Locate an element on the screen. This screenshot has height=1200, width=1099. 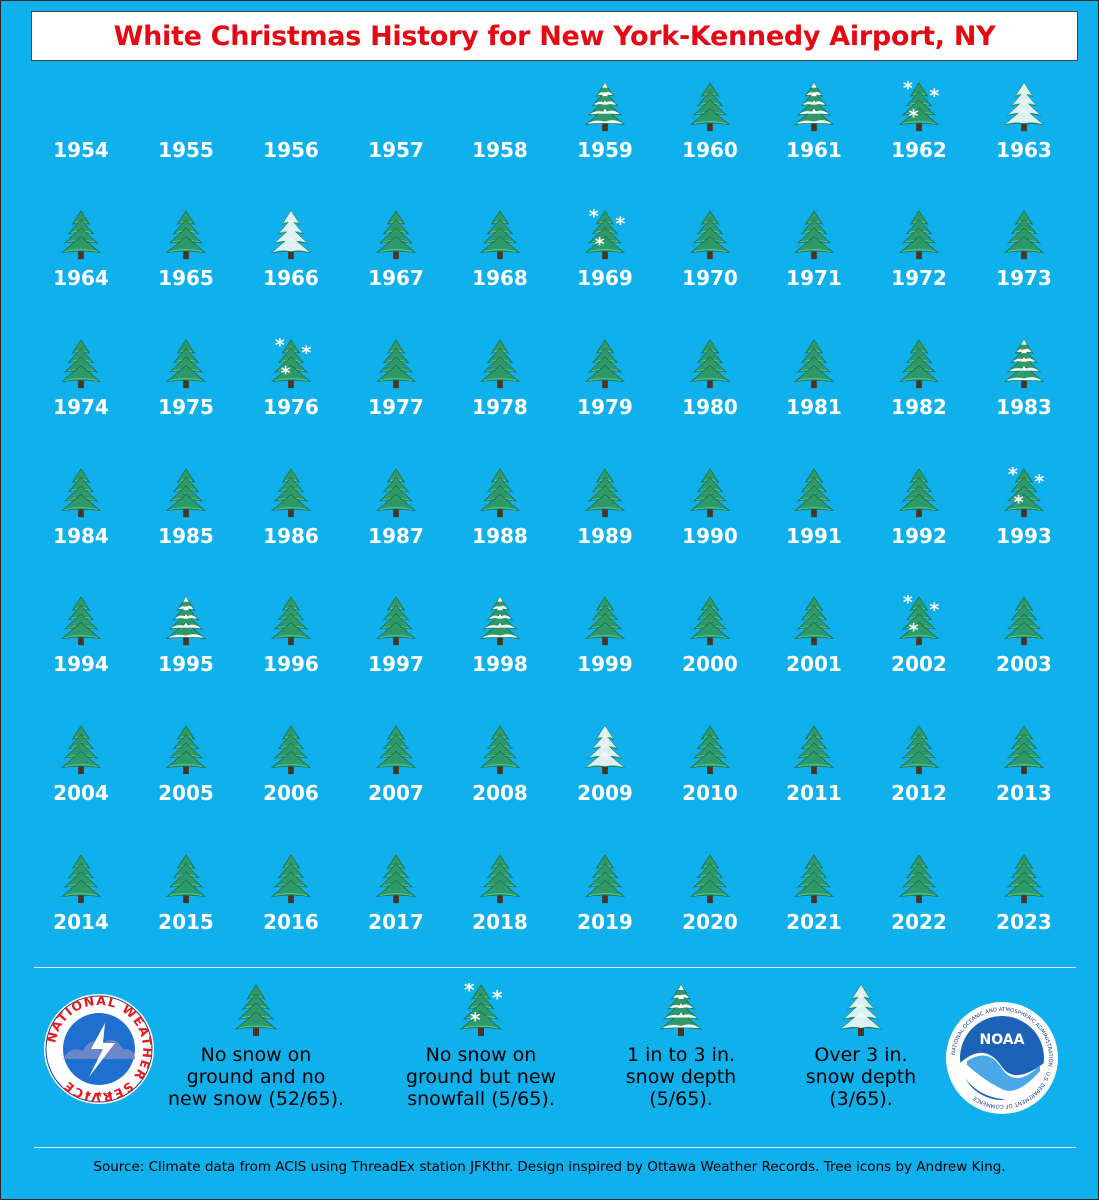
year-cell: 1992 is located at coordinates (919, 515).